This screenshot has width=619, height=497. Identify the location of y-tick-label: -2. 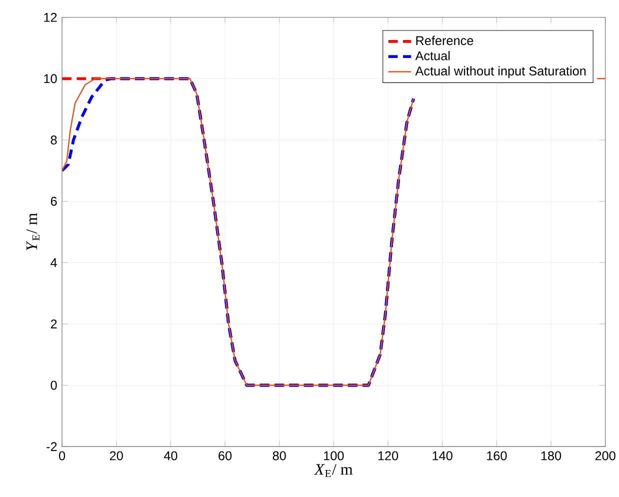
(51, 447).